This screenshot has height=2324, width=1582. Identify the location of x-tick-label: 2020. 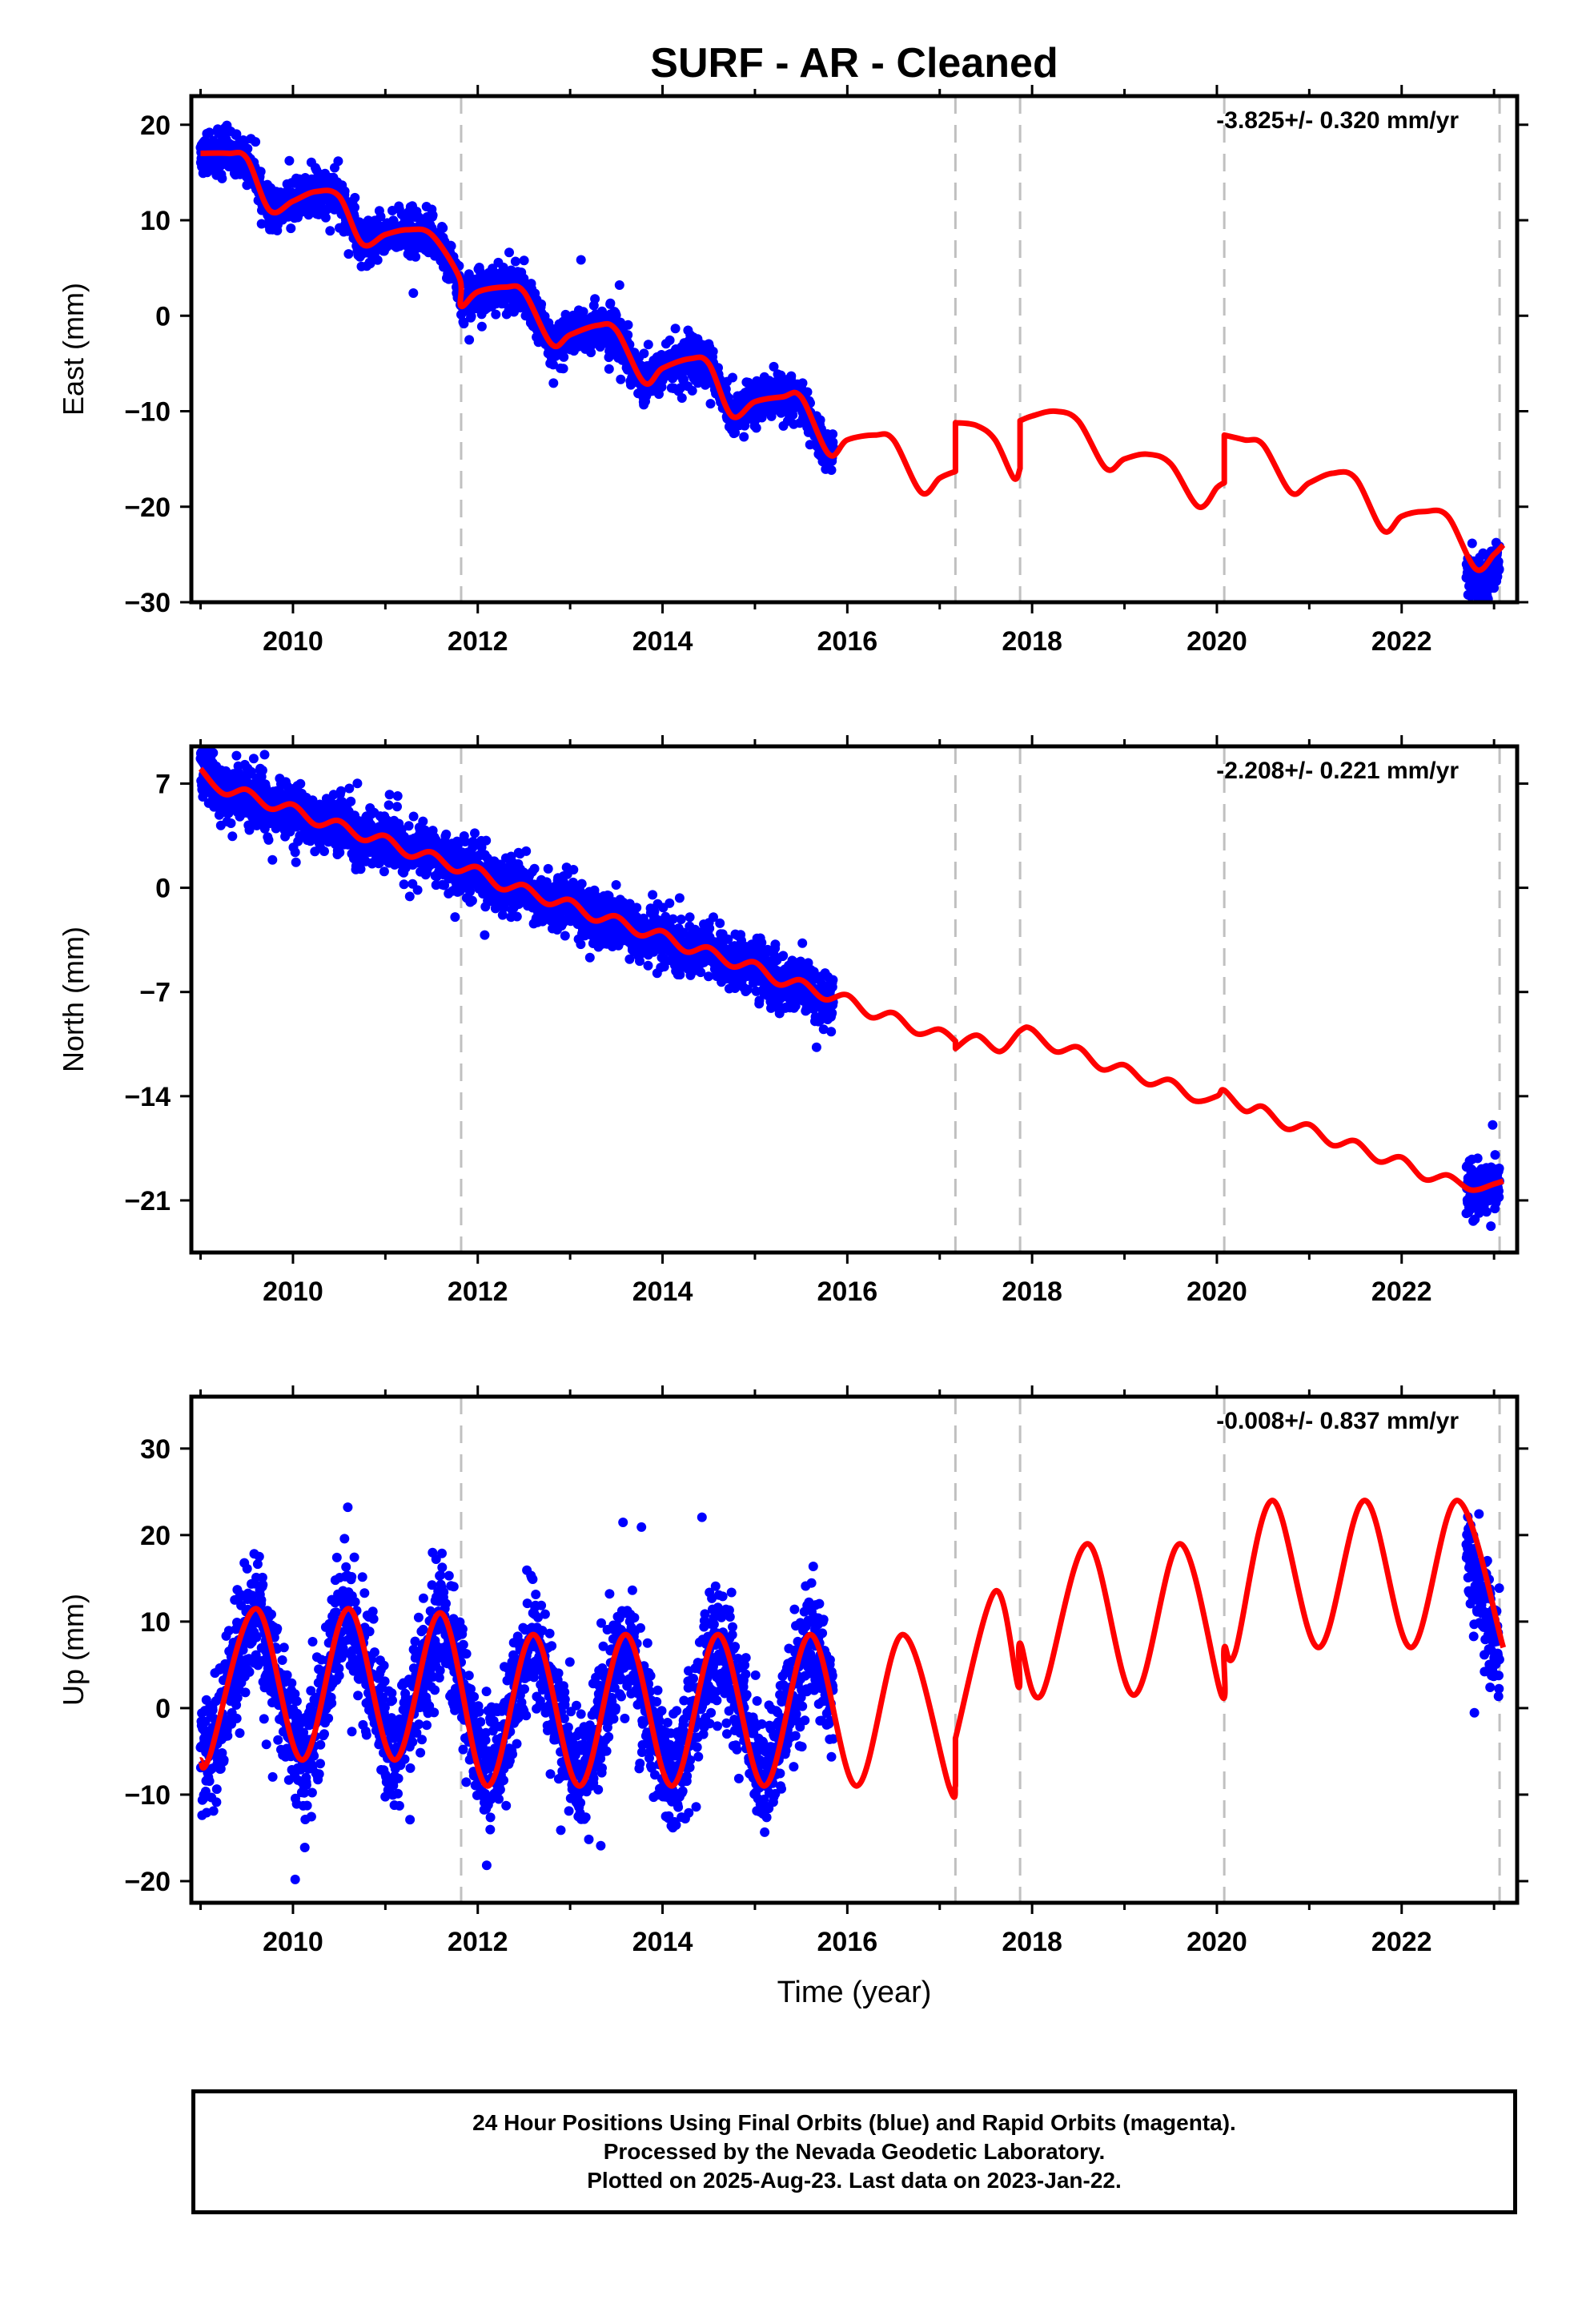
(1217, 641).